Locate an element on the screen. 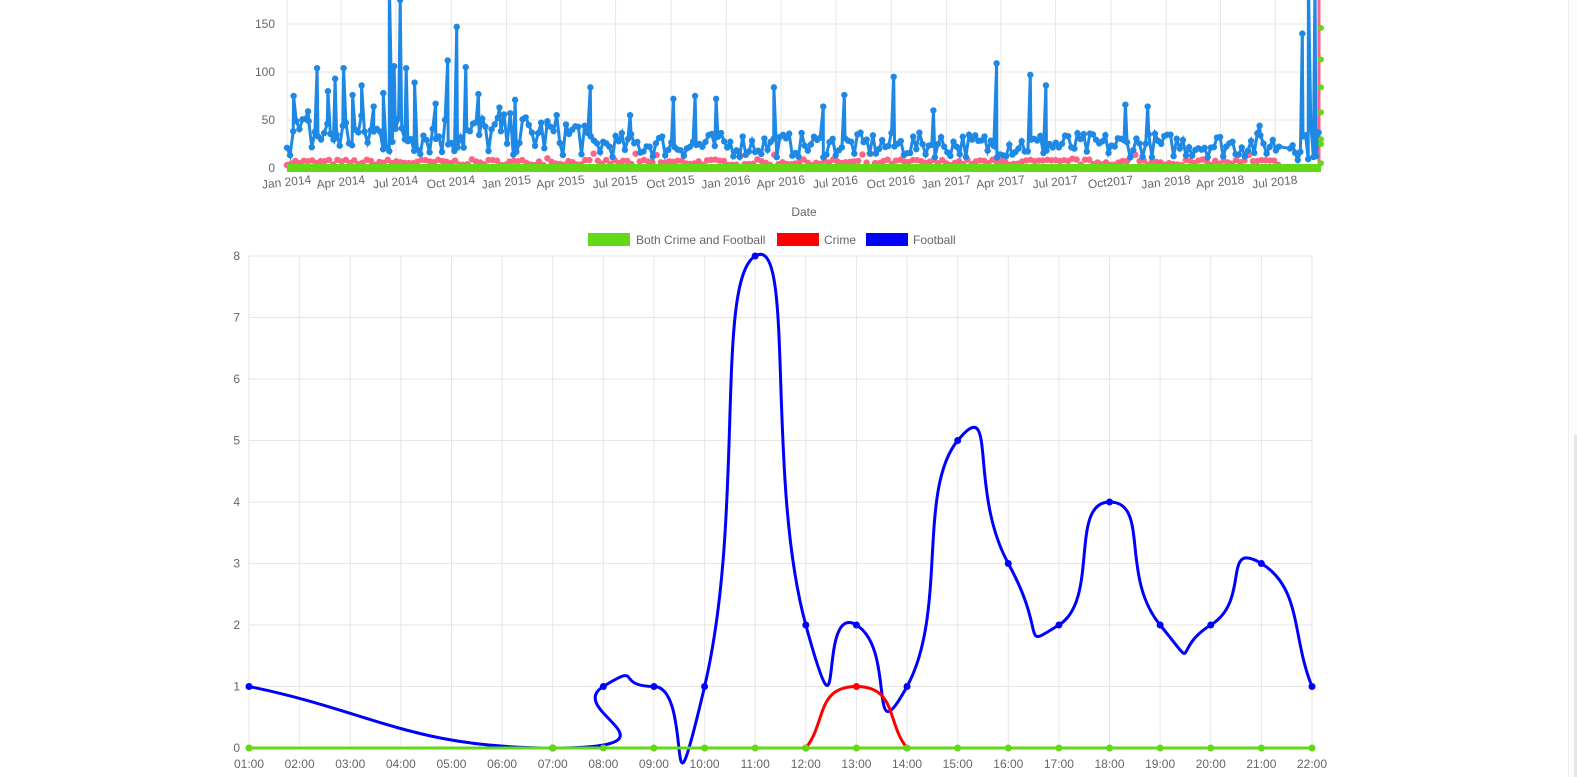  page-scrollbar is located at coordinates (1572, 388).